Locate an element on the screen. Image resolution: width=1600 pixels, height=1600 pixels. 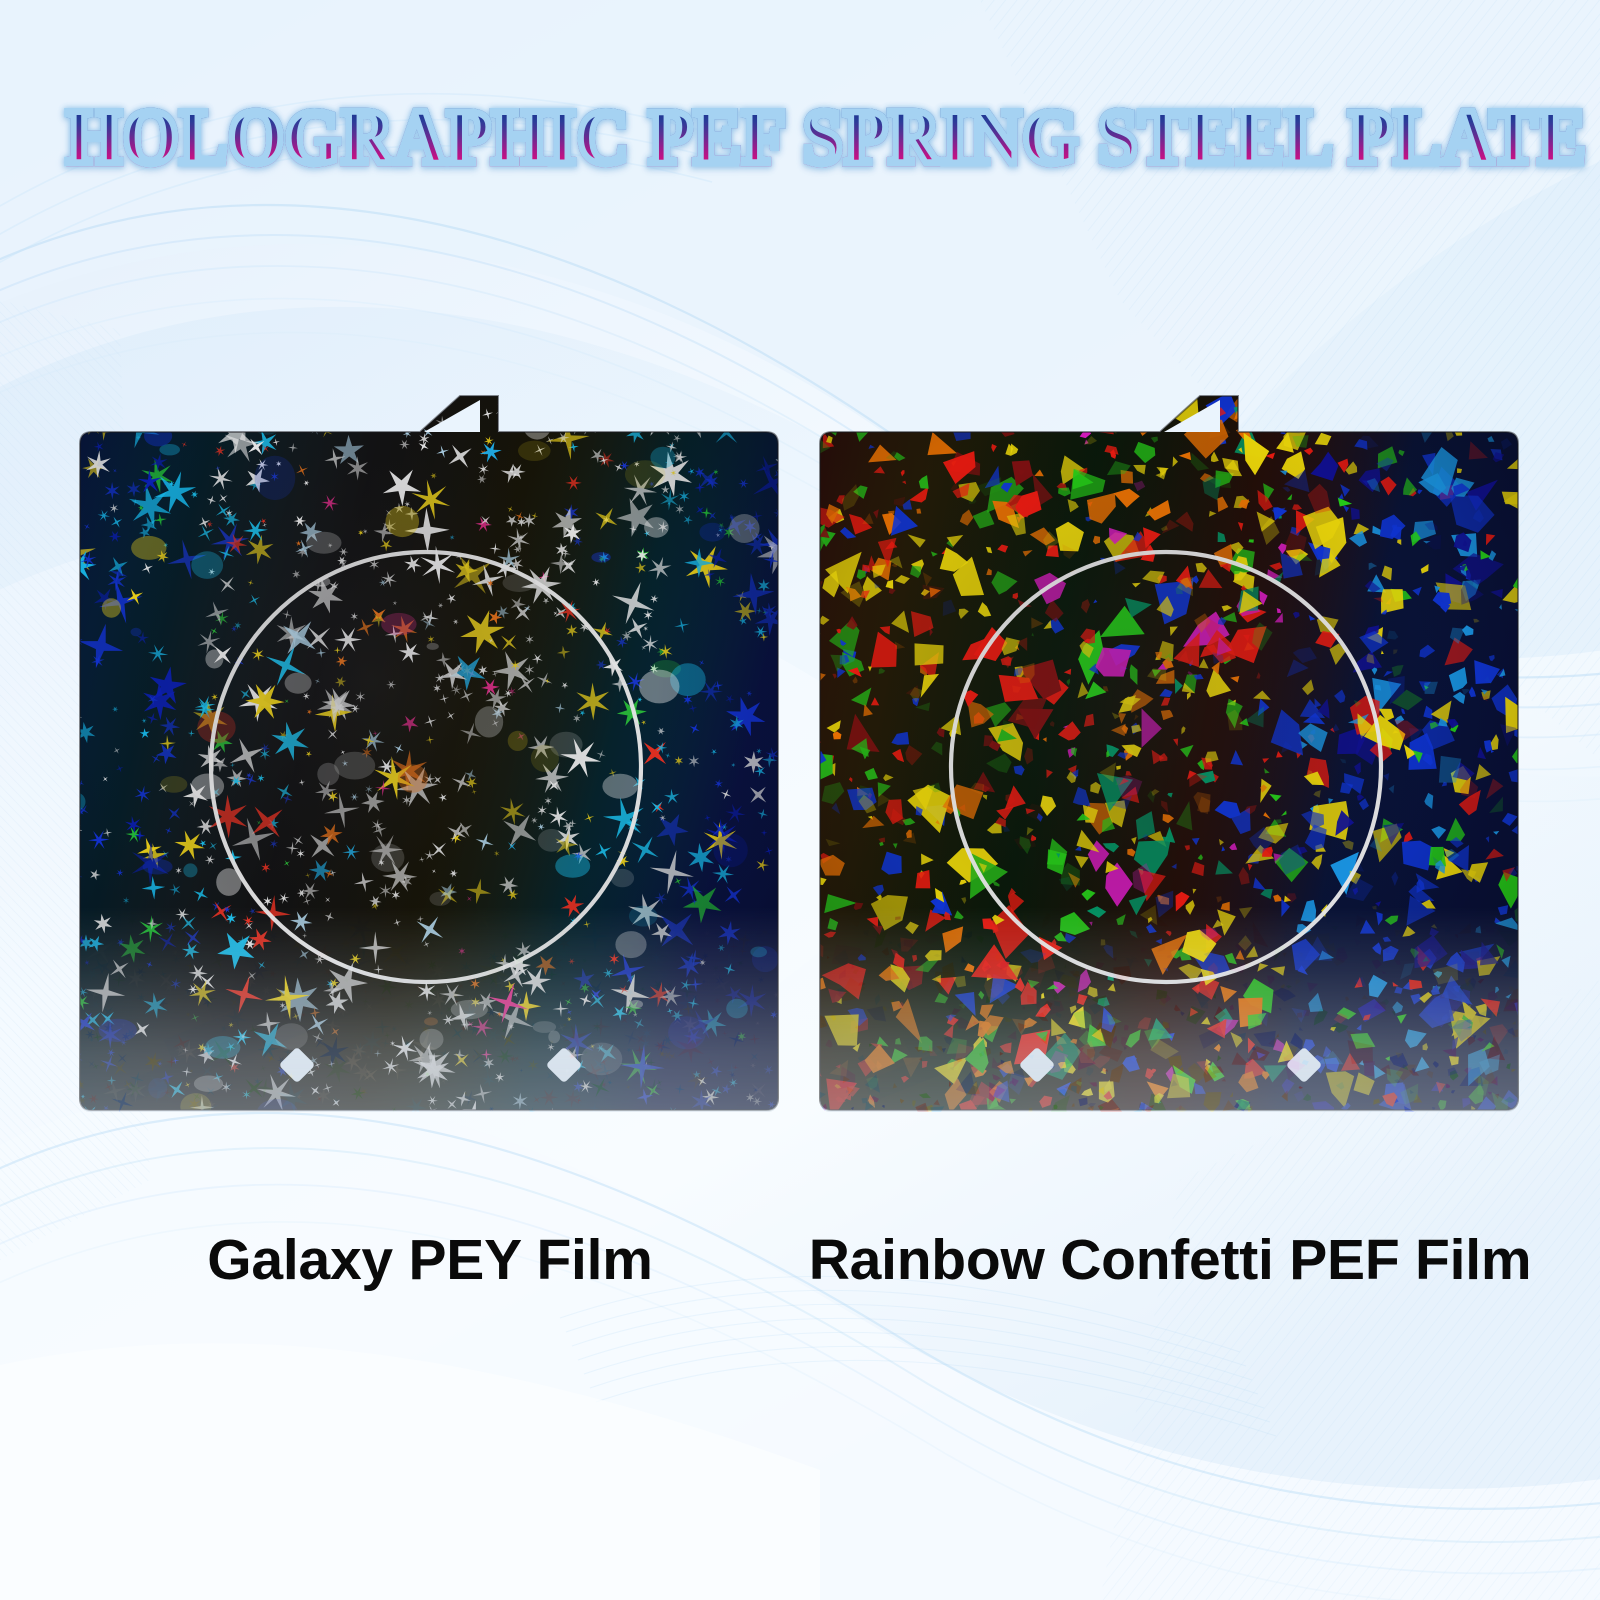
title-container: HOLOGRAPHIC PEF SPRING STEEL PLATE is located at coordinates (800, 136).